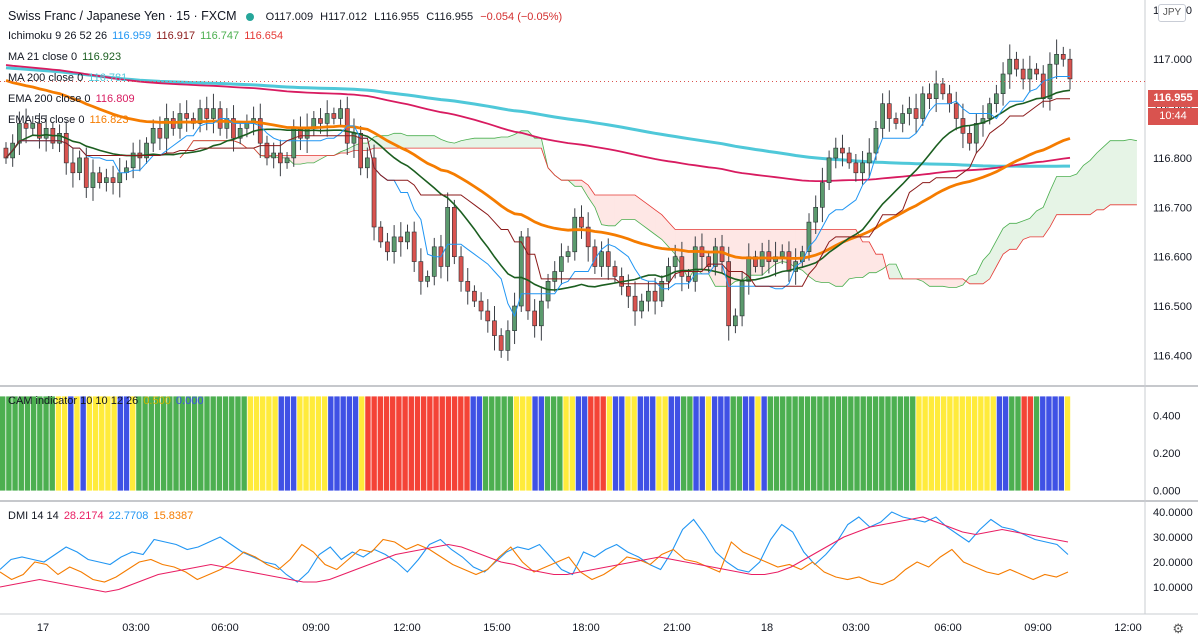 This screenshot has width=1198, height=642. What do you see at coordinates (108, 78) in the screenshot?
I see `legend-ma200-value: 116.781` at bounding box center [108, 78].